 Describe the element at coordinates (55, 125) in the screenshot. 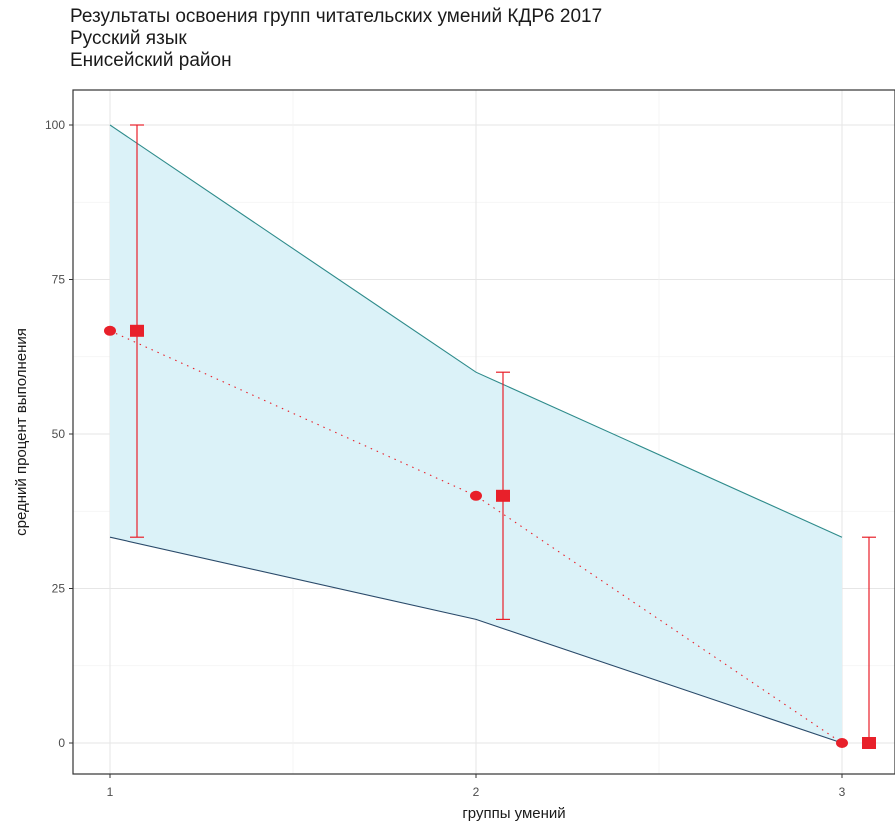

I see `y-tick-label: 100` at that location.